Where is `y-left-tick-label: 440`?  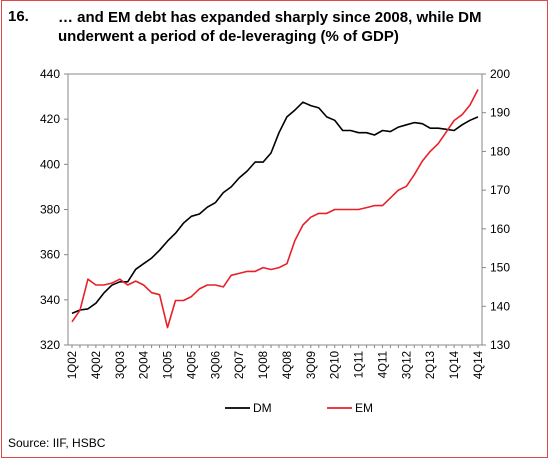 y-left-tick-label: 440 is located at coordinates (50, 74).